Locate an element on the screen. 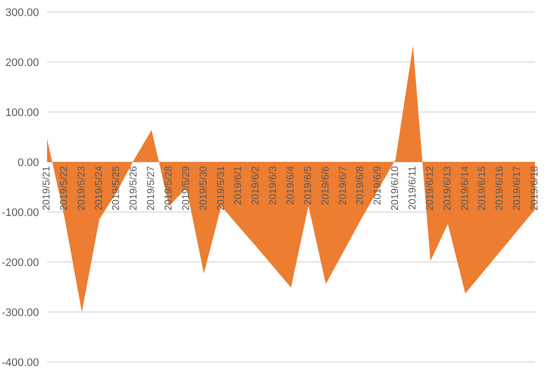  x-tick-label: 2019/5/28 is located at coordinates (169, 188).